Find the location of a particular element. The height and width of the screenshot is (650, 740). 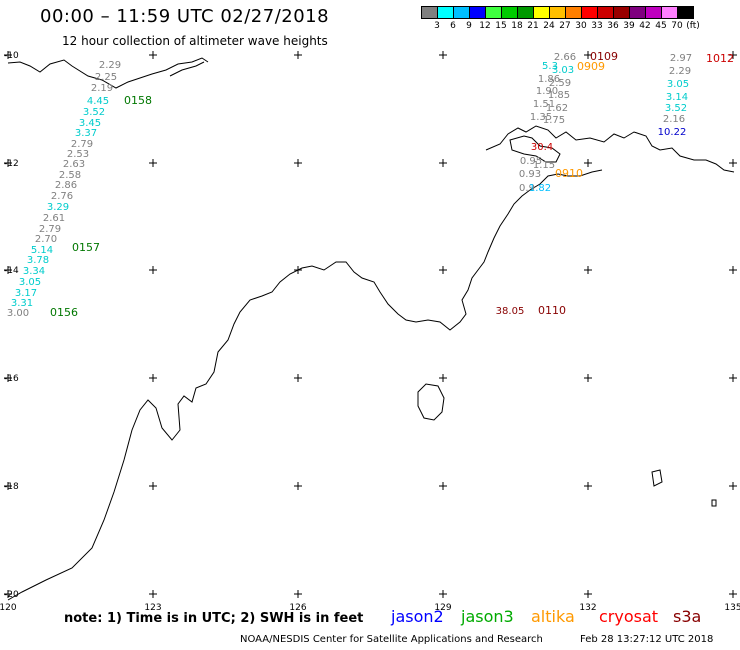

track-value: 1.85 is located at coordinates (559, 95).